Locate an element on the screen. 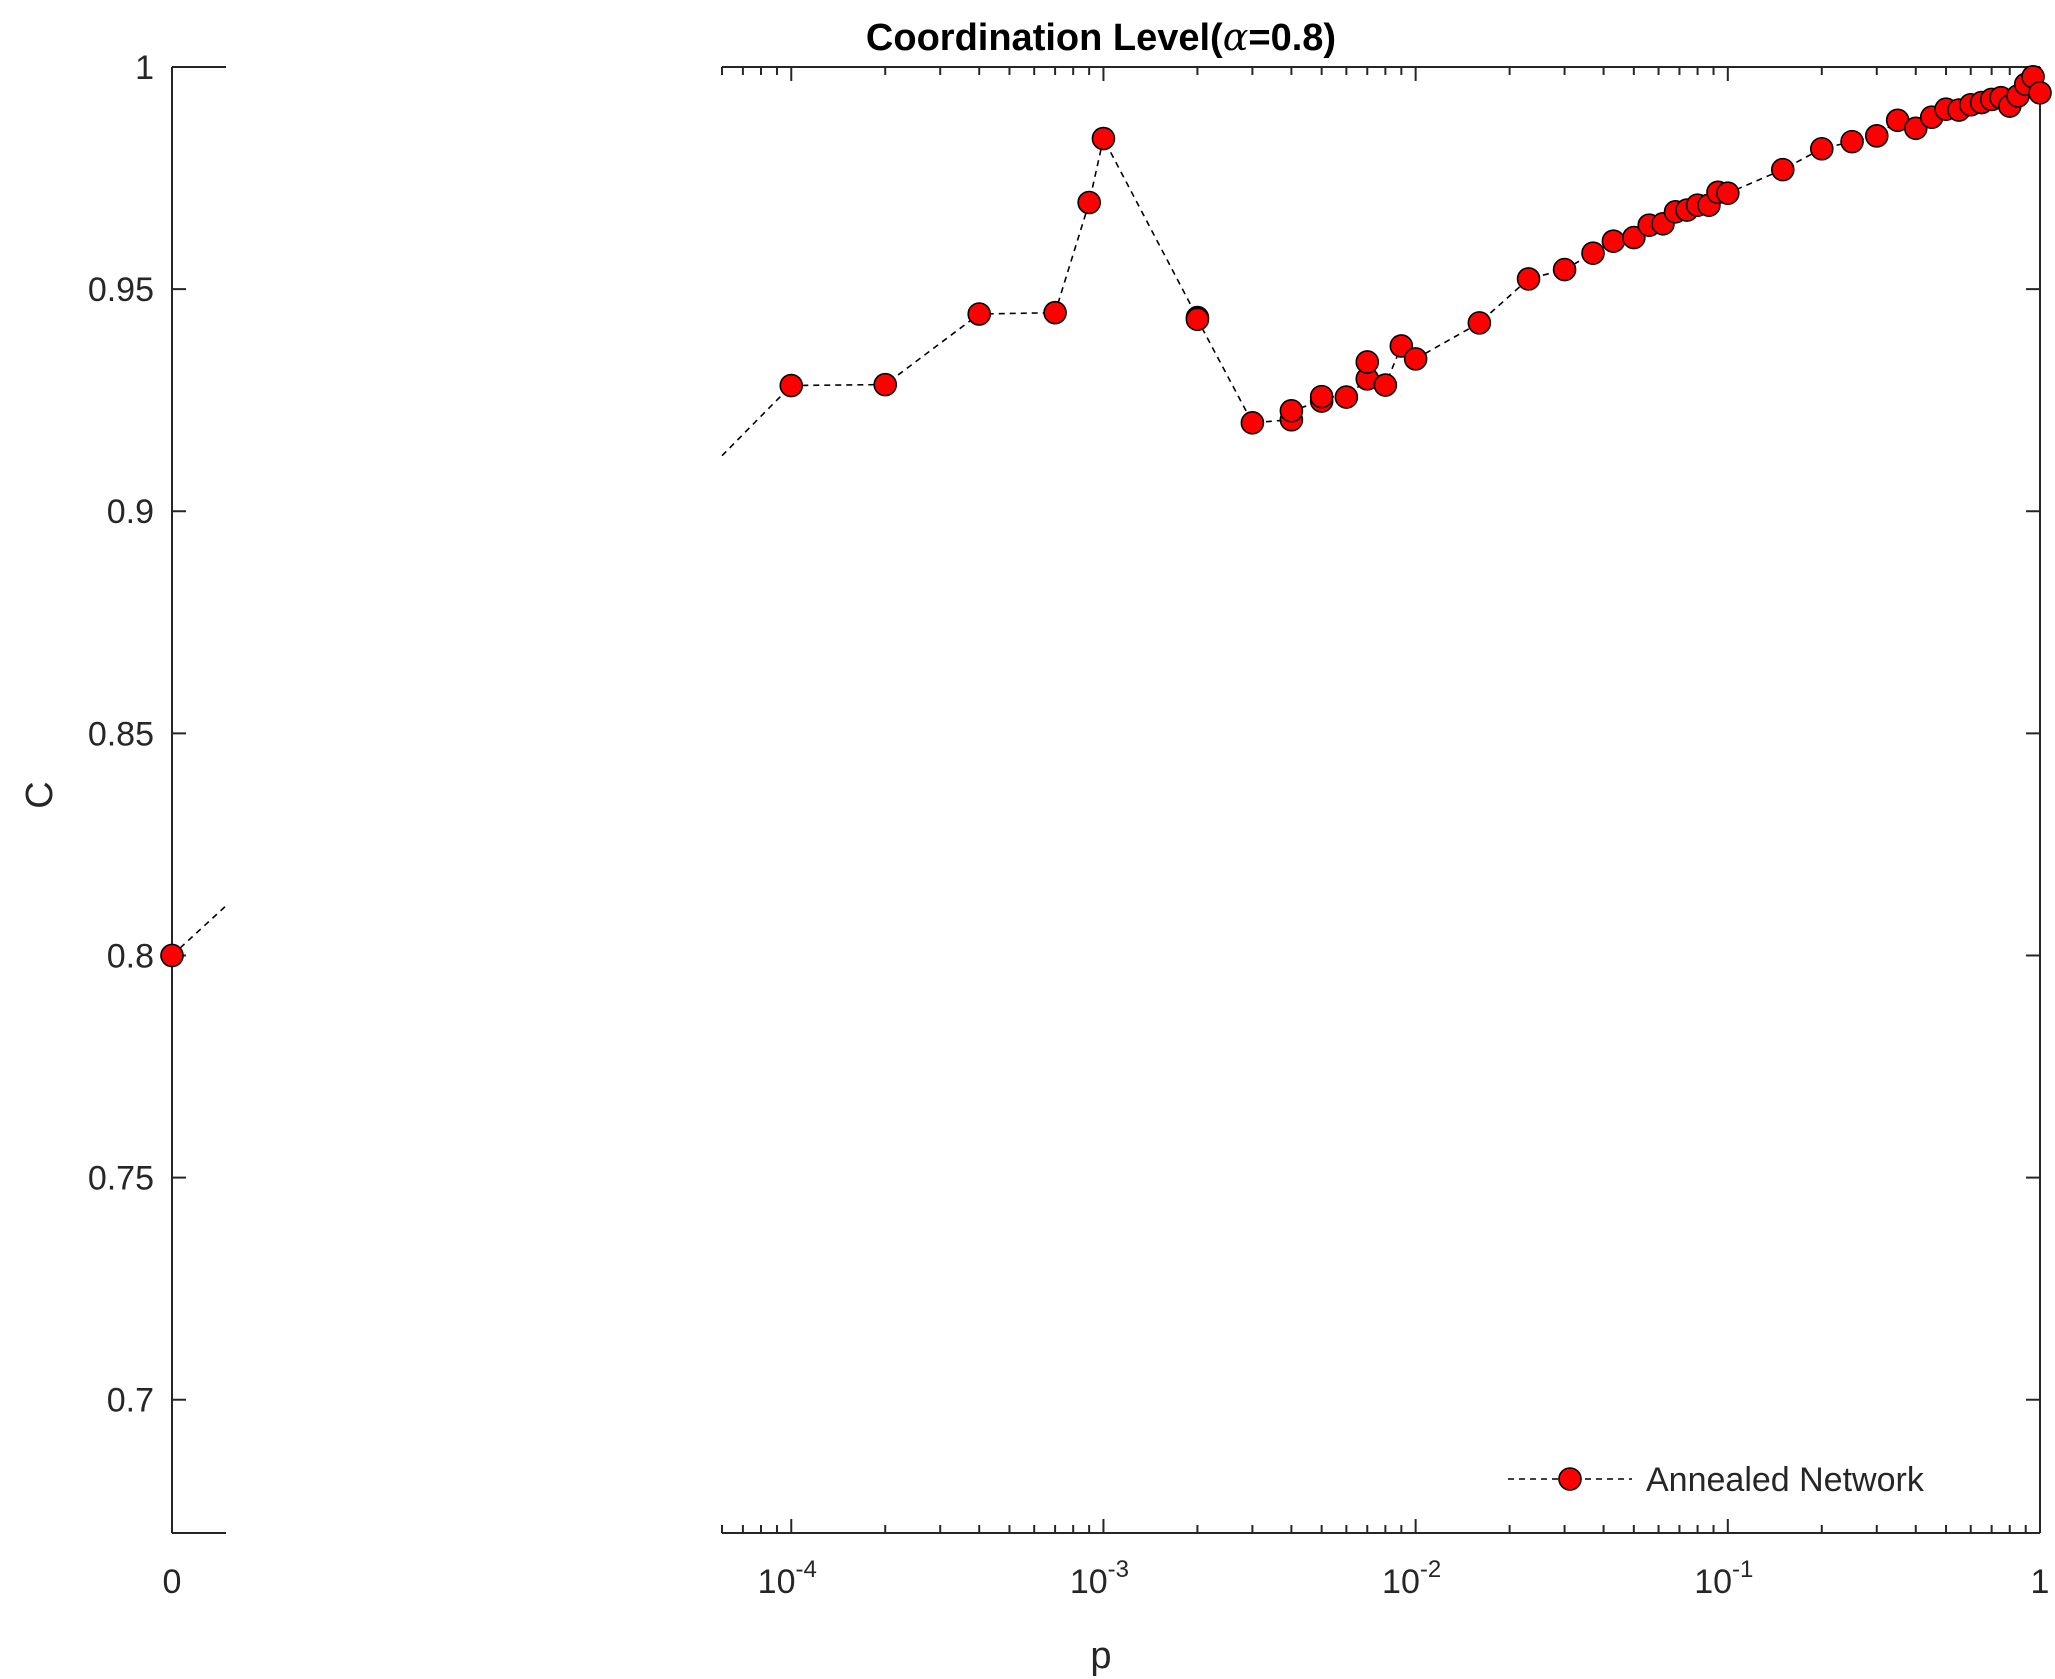  y-tick-label: 0.95 is located at coordinates (121, 290).